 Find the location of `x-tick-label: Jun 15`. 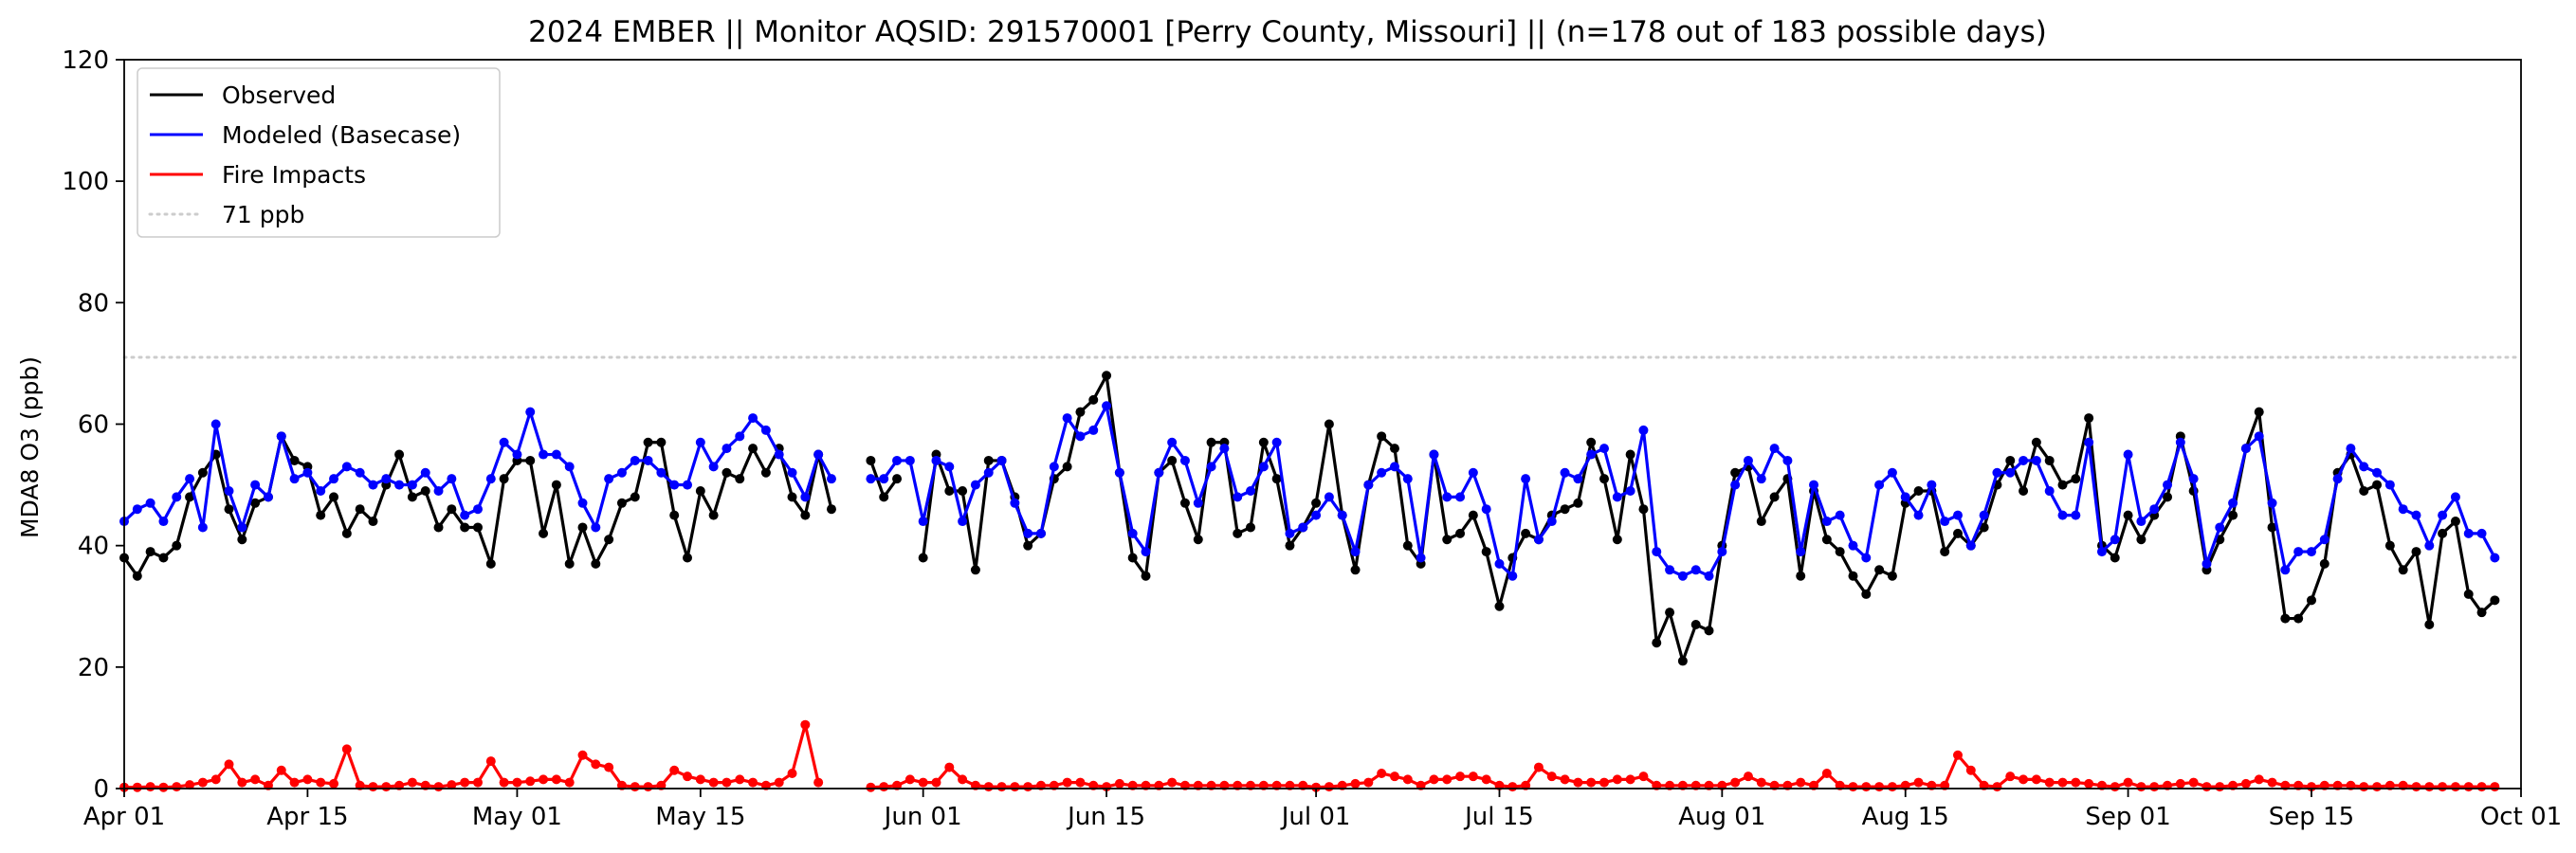

x-tick-label: Jun 15 is located at coordinates (1105, 817).